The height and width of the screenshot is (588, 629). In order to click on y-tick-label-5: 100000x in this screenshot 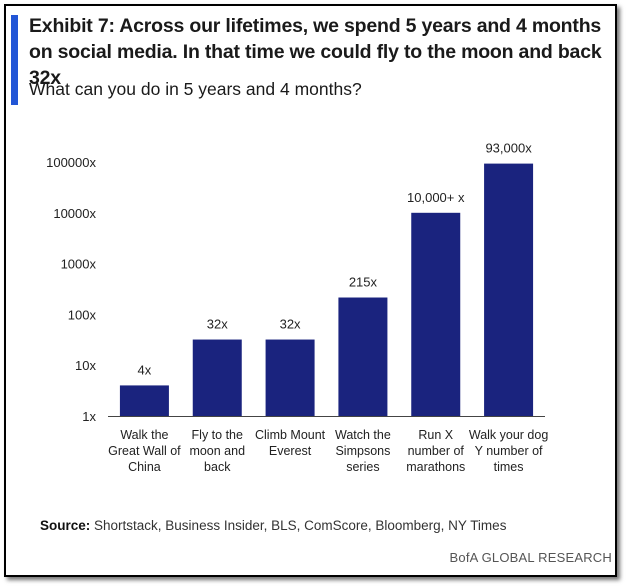, I will do `click(71, 162)`.